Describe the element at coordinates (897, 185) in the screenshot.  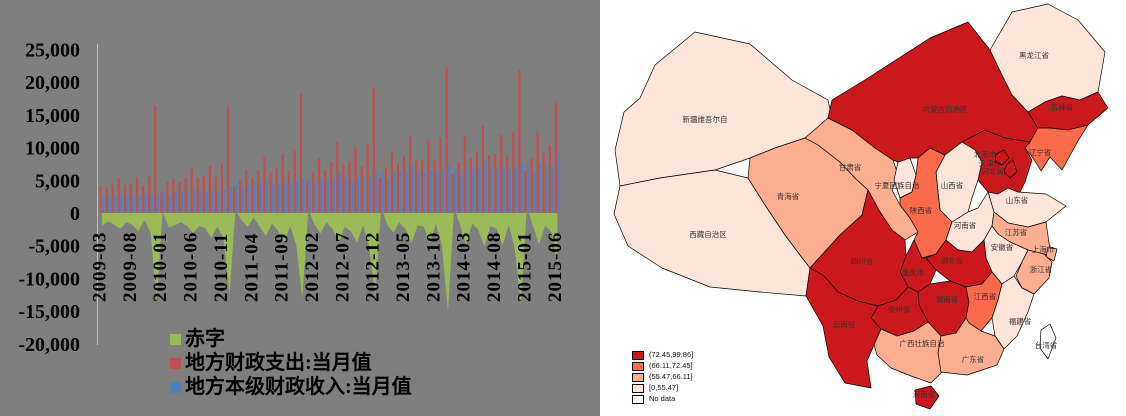
I see `province-label-ningxia: 宁夏回族自治` at that location.